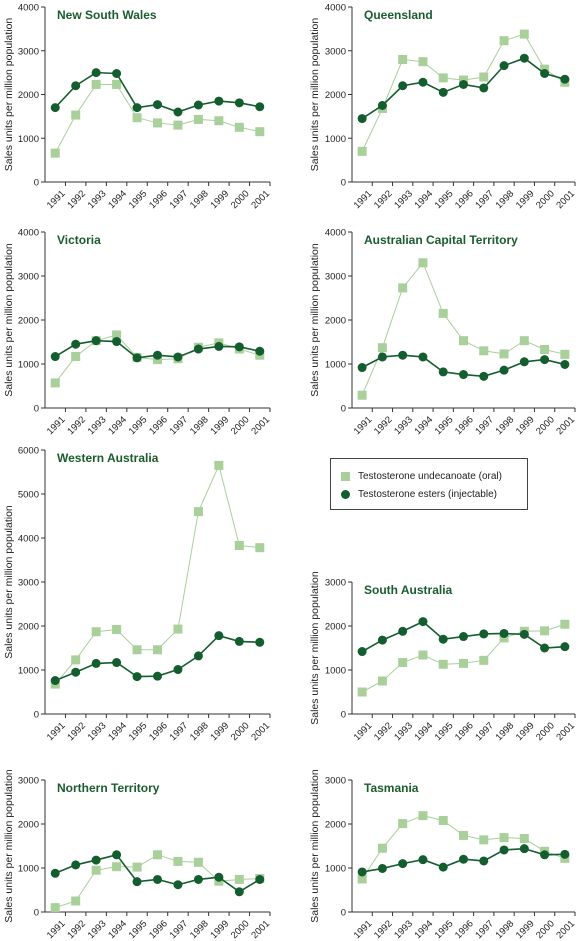  What do you see at coordinates (117, 929) in the screenshot?
I see `x-tick-label: 1994` at bounding box center [117, 929].